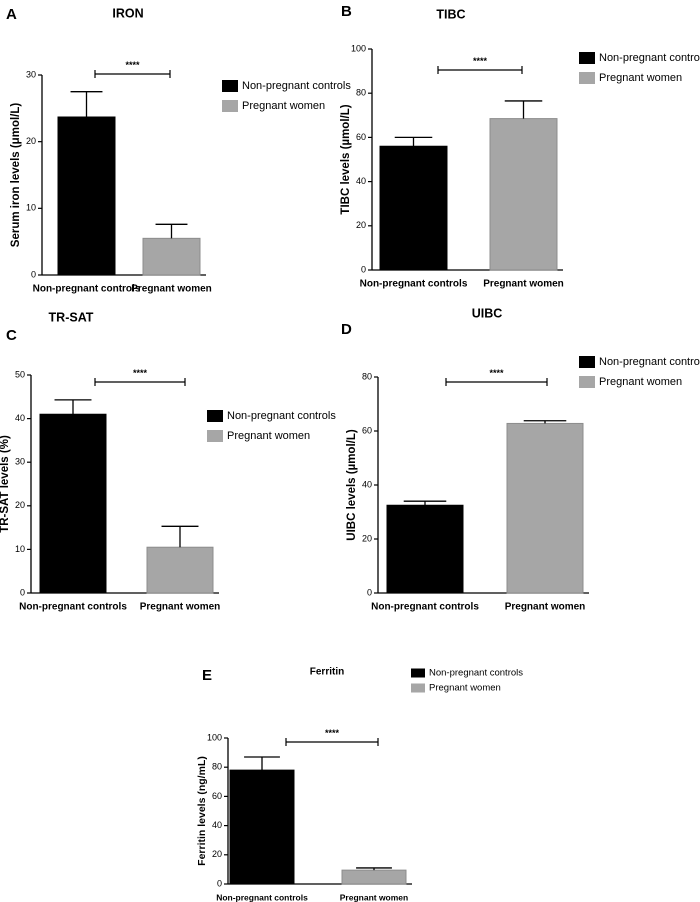 Image resolution: width=700 pixels, height=902 pixels. What do you see at coordinates (202, 811) in the screenshot?
I see `y-axis-label: Ferritin levels (ng/mL)` at bounding box center [202, 811].